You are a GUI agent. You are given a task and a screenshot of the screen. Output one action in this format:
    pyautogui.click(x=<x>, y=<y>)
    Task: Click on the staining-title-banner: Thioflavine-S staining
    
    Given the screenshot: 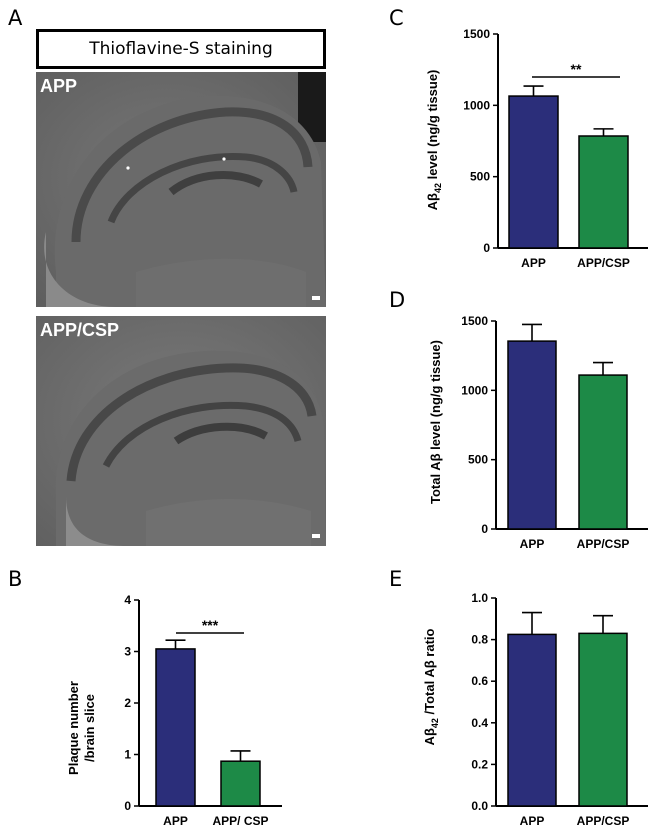 What is the action you would take?
    pyautogui.click(x=181, y=49)
    